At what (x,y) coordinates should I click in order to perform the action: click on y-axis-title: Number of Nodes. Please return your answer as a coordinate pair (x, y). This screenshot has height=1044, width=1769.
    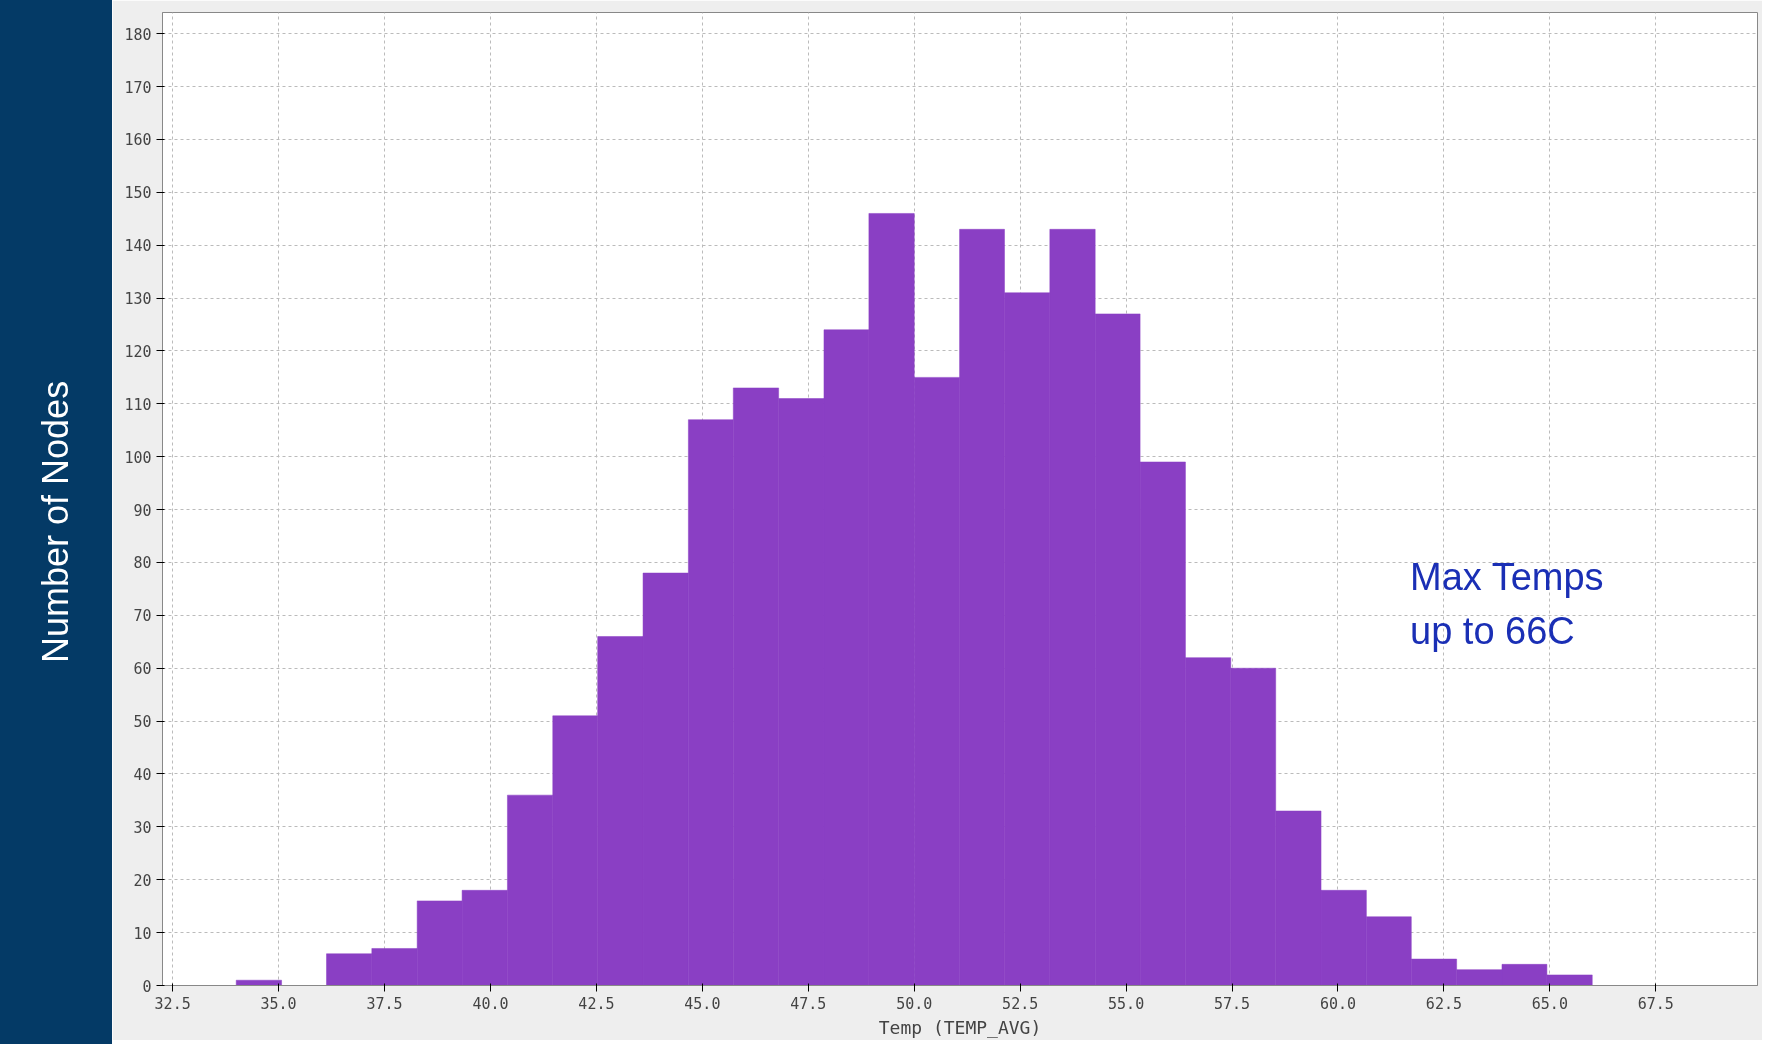
    Looking at the image, I should click on (56, 522).